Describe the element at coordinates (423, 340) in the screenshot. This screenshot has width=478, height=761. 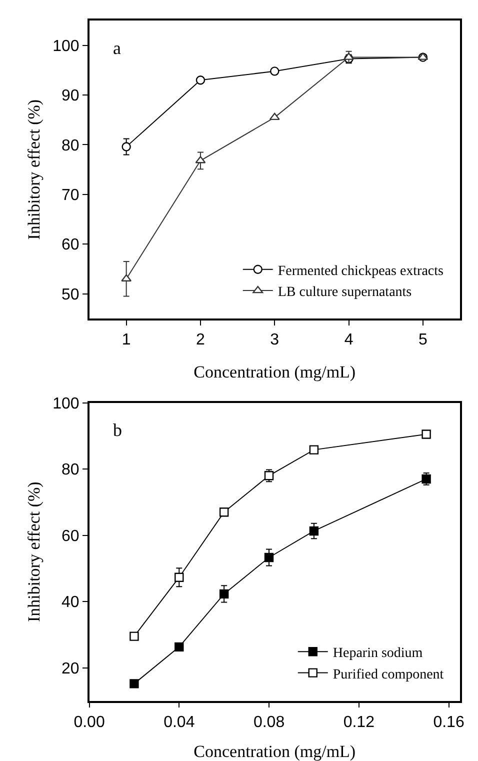
I see `x-tick-label: 5` at that location.